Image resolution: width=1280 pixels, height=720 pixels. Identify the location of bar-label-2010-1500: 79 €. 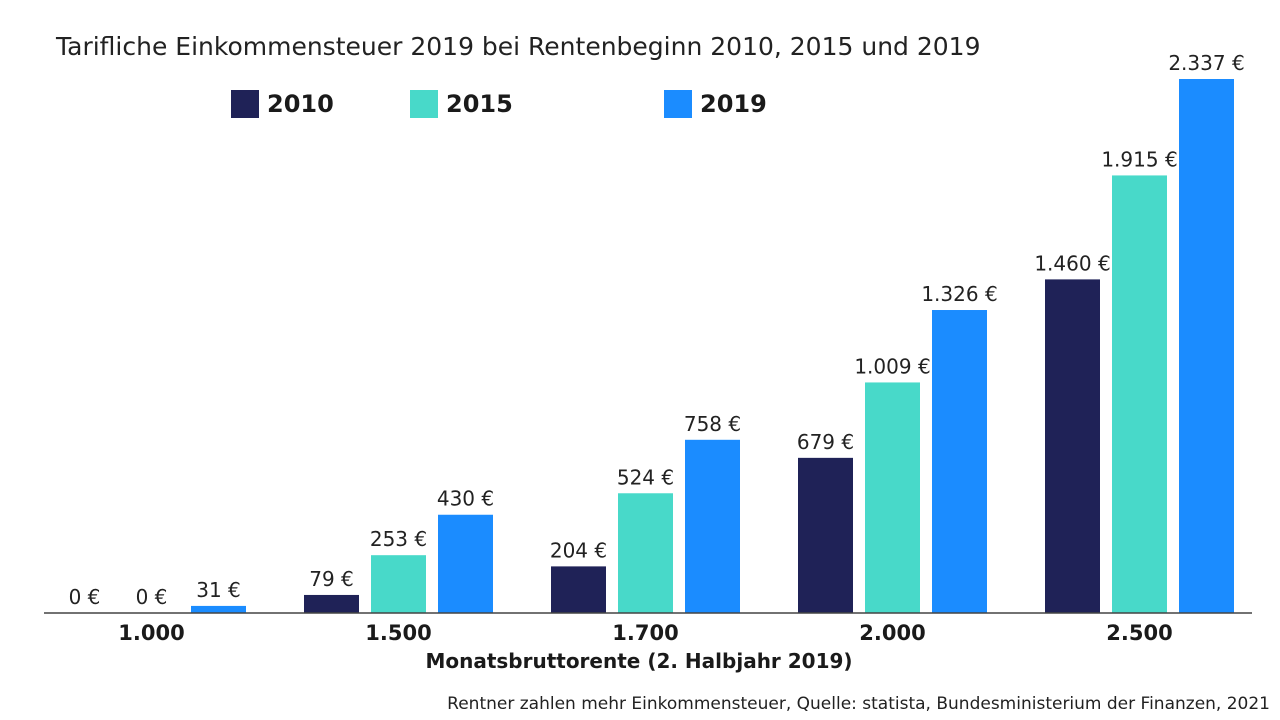
(331, 579).